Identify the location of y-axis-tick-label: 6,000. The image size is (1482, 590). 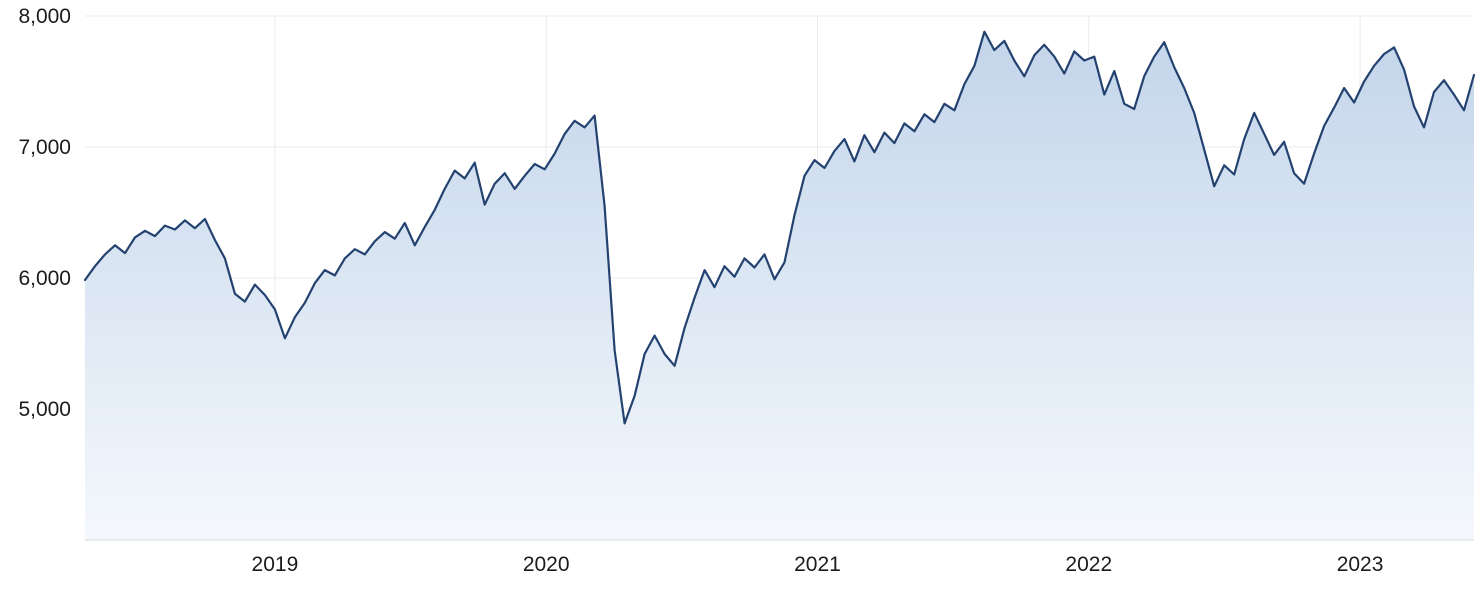
(44, 278).